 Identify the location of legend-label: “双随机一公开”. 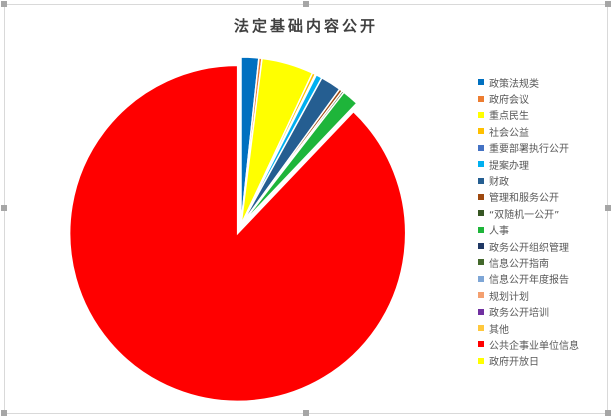
(524, 215).